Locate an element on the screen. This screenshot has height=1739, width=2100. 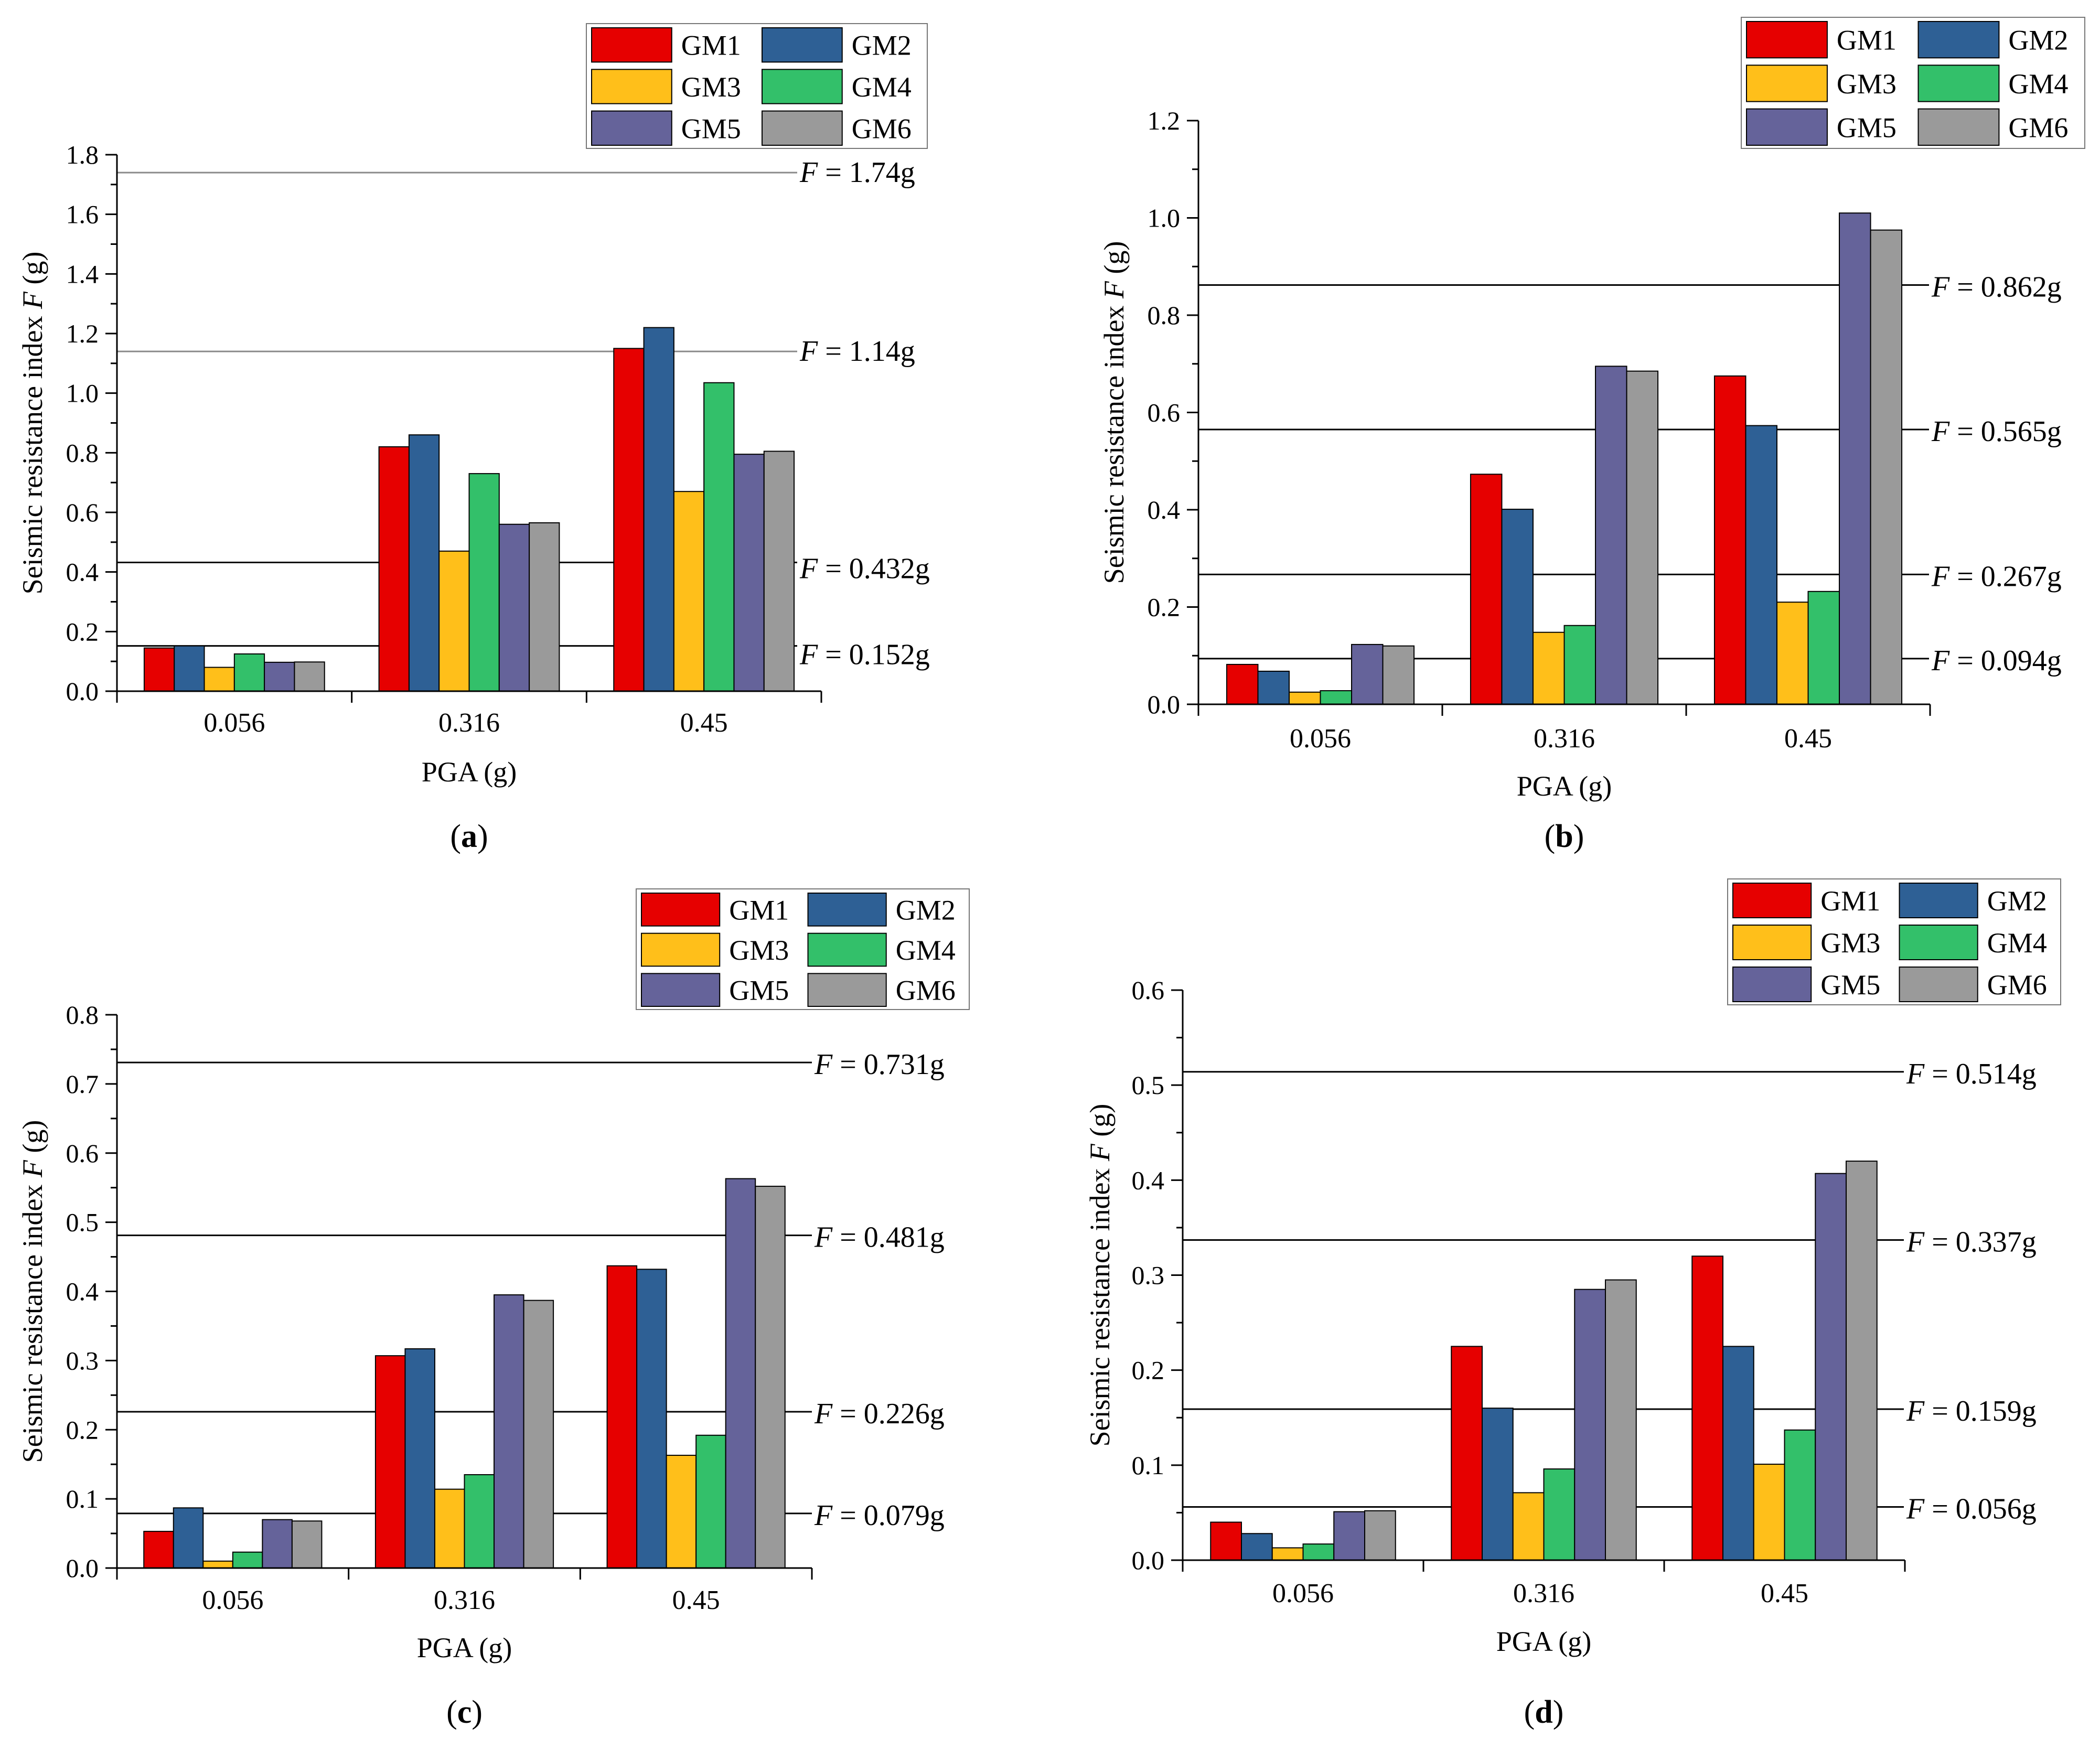
threshold-value: = 1.14g is located at coordinates (867, 351).